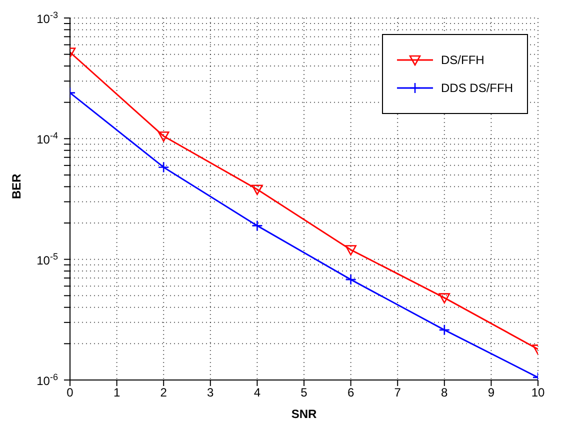 Image resolution: width=562 pixels, height=436 pixels. What do you see at coordinates (210, 393) in the screenshot?
I see `x-tick-label: 3` at bounding box center [210, 393].